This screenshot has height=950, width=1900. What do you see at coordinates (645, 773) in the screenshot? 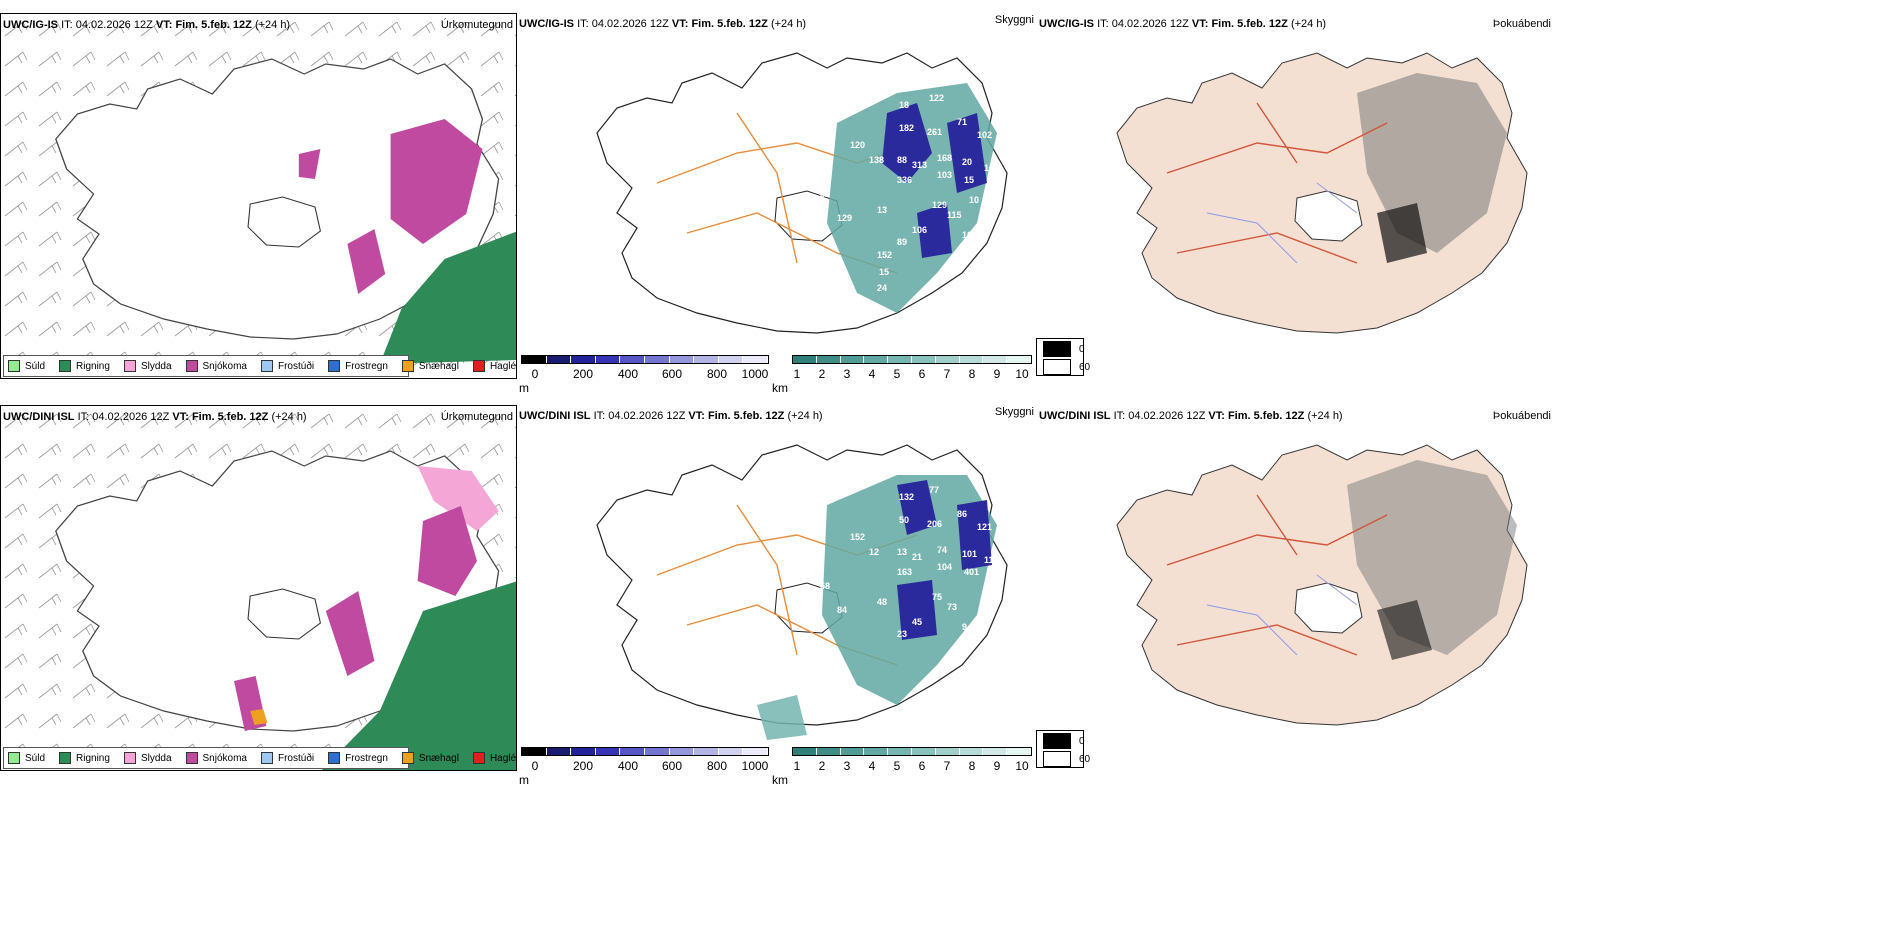
I see `height-colorbar-ticks: m 0 200 400 600 800 1000` at bounding box center [645, 773].